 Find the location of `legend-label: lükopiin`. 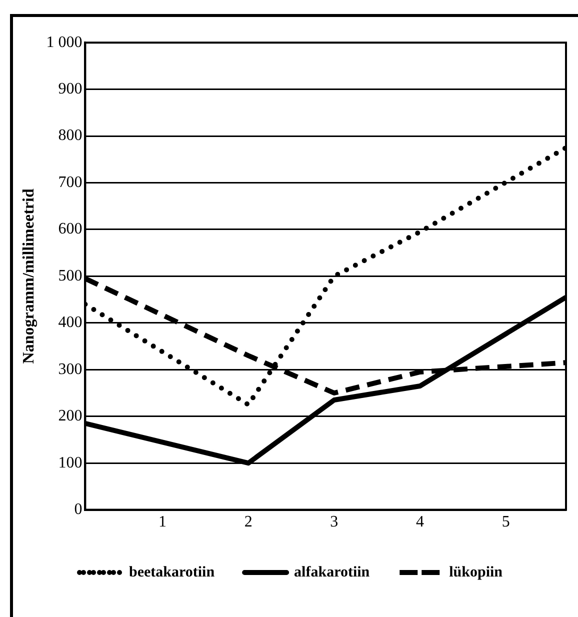

legend-label: lükopiin is located at coordinates (476, 572).